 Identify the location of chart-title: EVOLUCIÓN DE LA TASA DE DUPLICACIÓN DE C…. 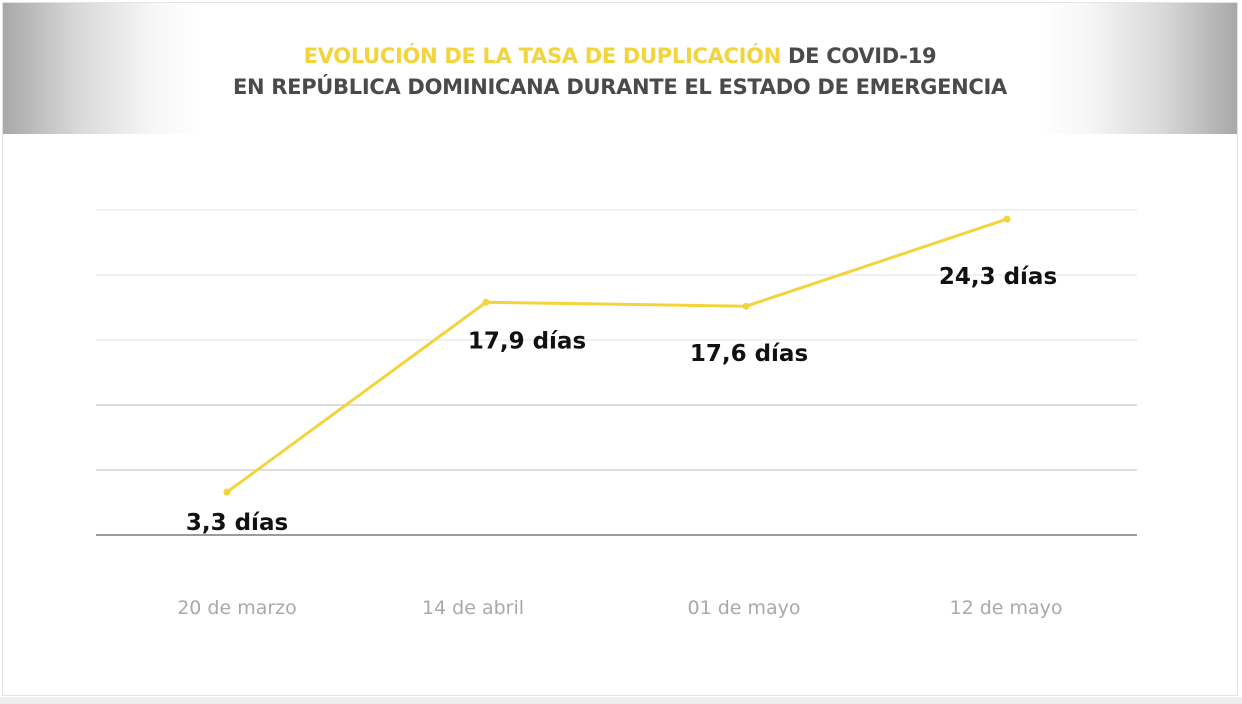
(620, 72).